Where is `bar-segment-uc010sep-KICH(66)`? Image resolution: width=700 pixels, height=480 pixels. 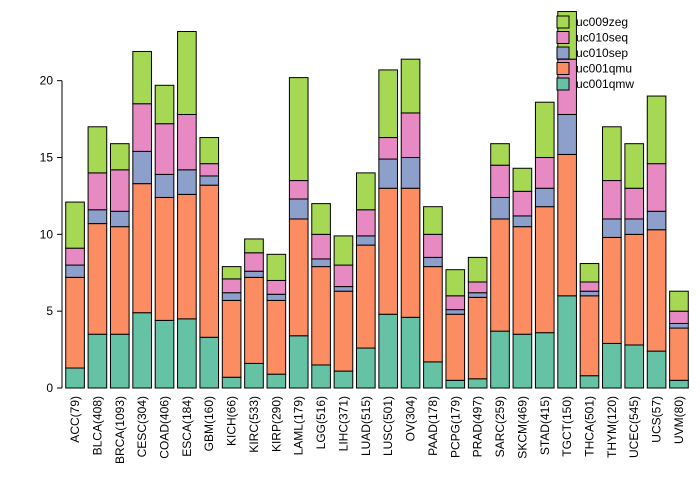 bar-segment-uc010sep-KICH(66) is located at coordinates (231, 296).